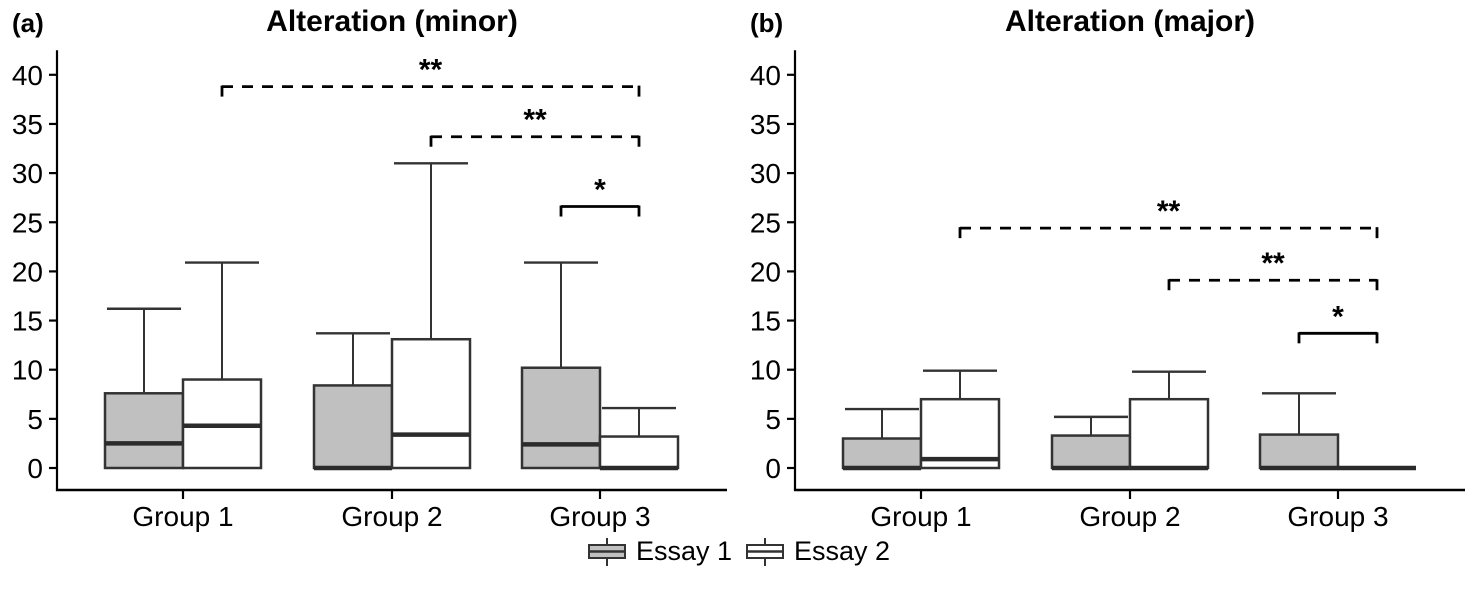 This screenshot has height=590, width=1476. I want to click on essay1-boxplot-key-icon, so click(606, 551).